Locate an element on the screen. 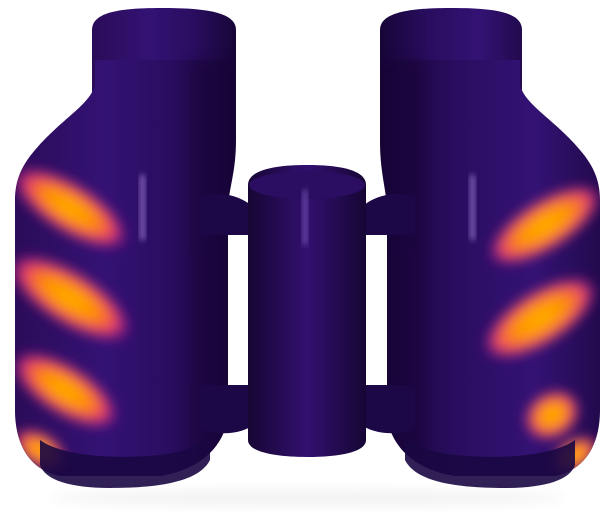 This screenshot has width=615, height=515. center-highlight is located at coordinates (305, 217).